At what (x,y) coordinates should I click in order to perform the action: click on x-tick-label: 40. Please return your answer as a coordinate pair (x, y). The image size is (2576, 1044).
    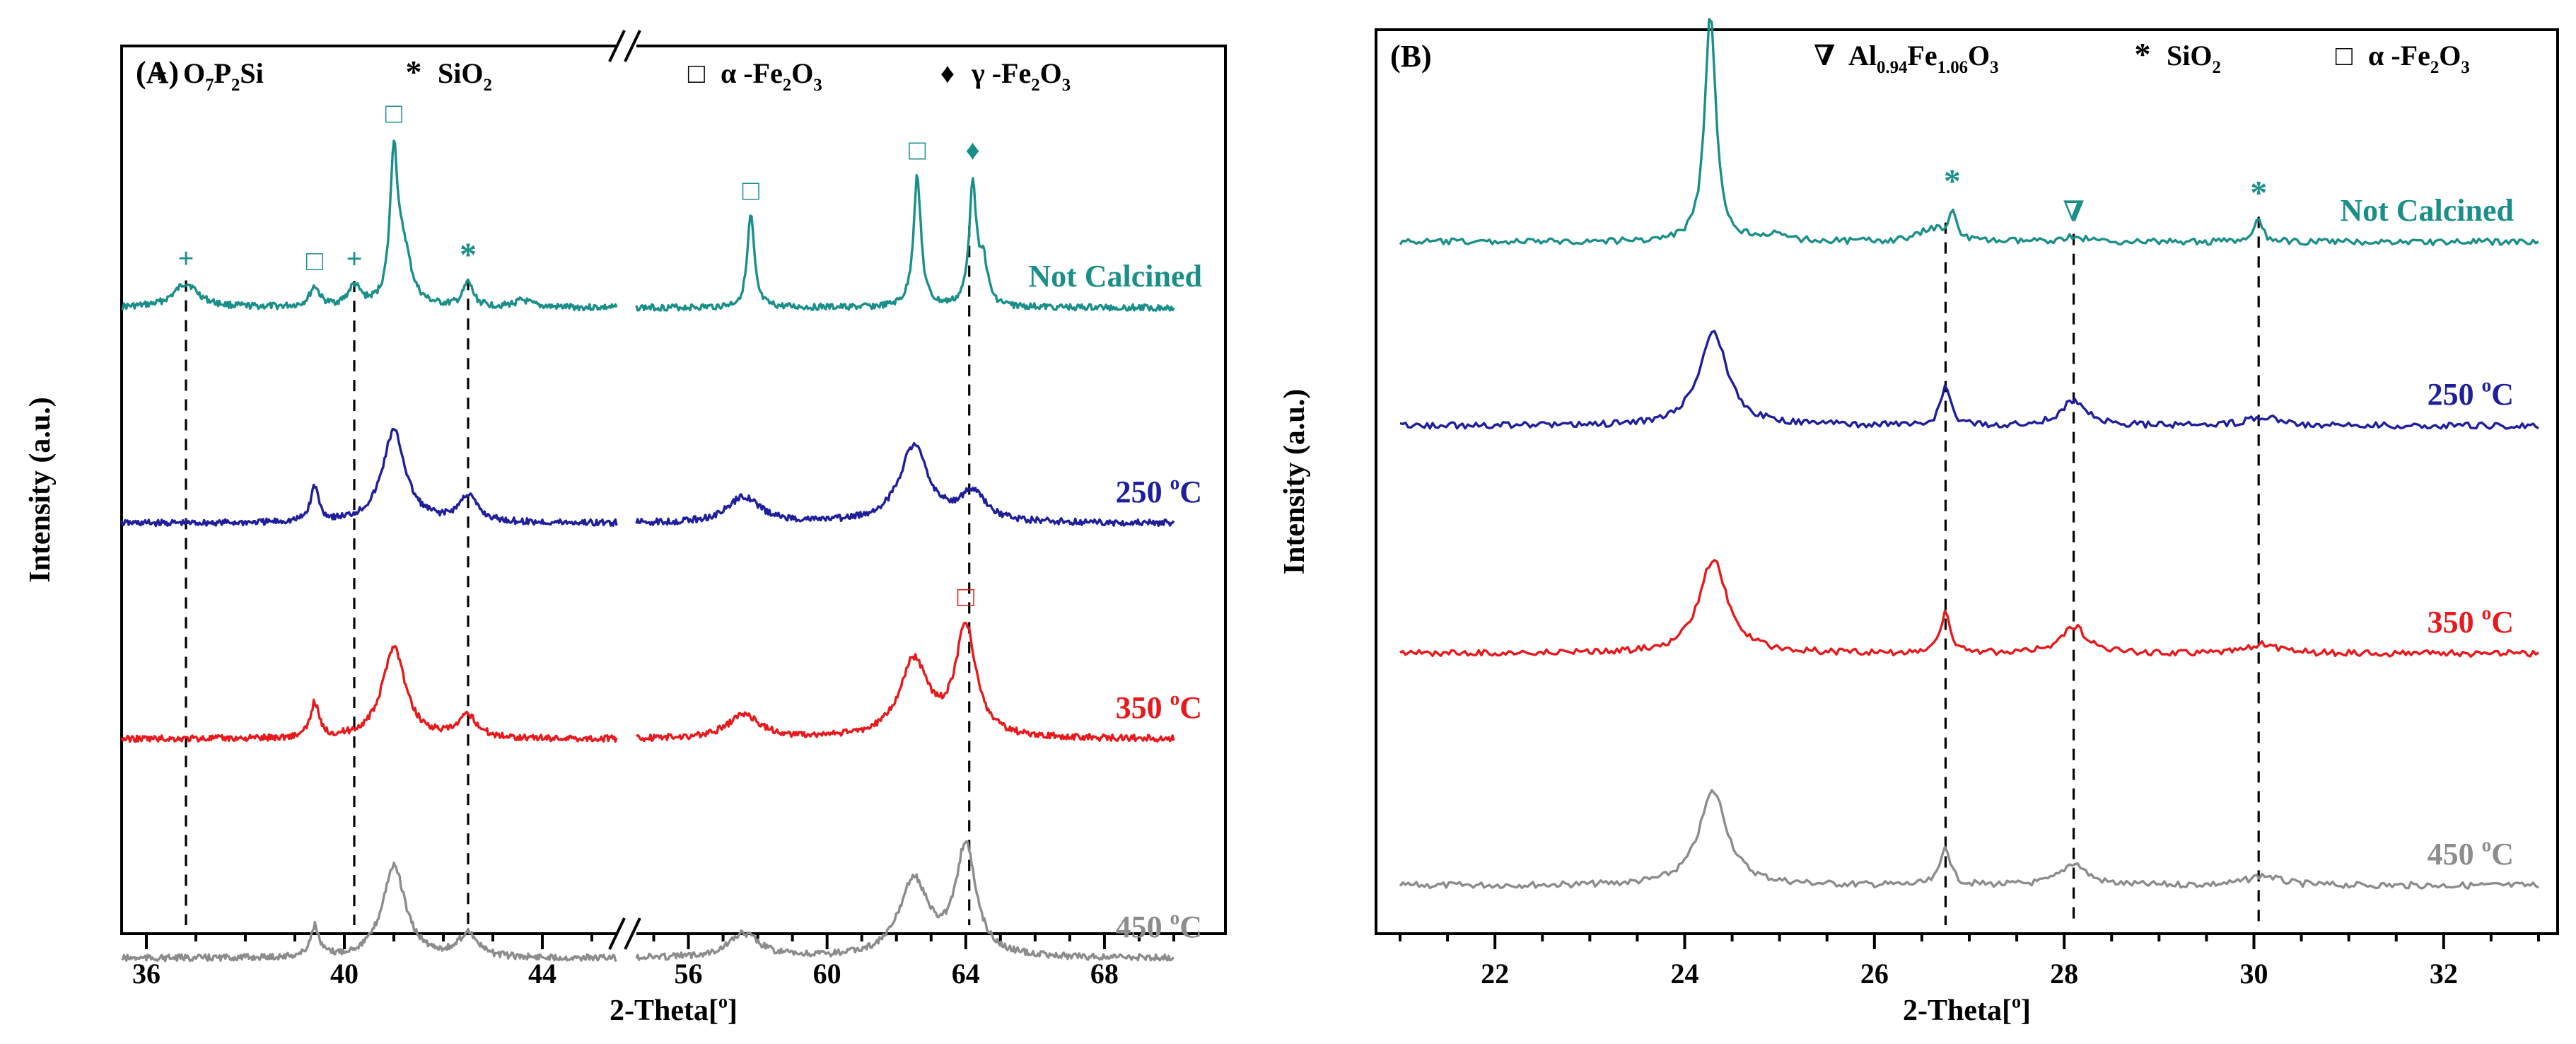
    Looking at the image, I should click on (344, 974).